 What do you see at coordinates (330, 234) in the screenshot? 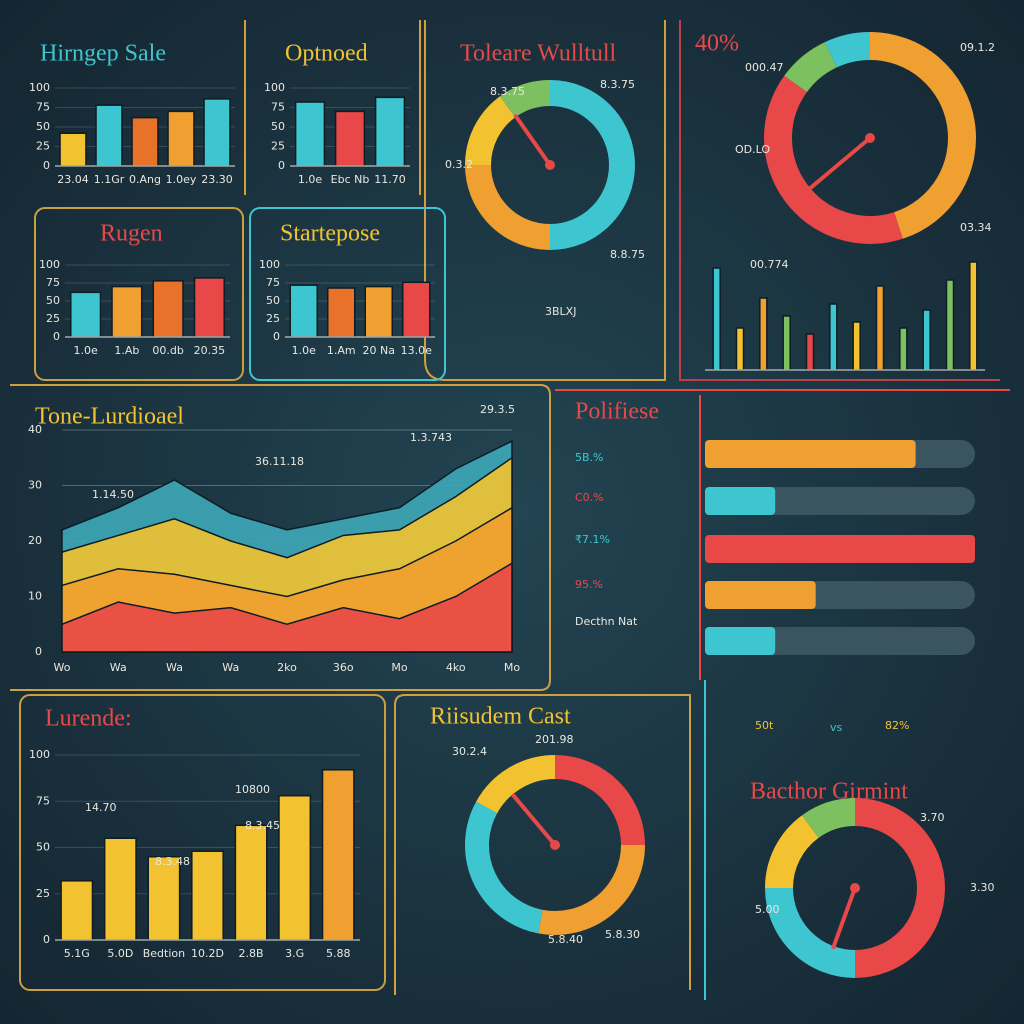
I see `chart-title: Startepose` at bounding box center [330, 234].